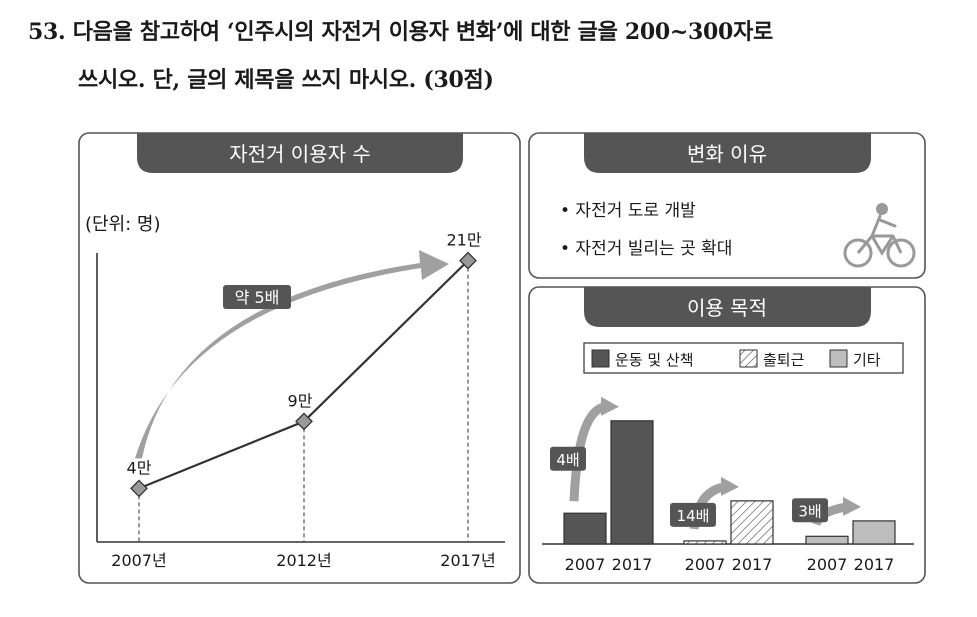  I want to click on growth-annotation-label: 약 5배, so click(257, 297).